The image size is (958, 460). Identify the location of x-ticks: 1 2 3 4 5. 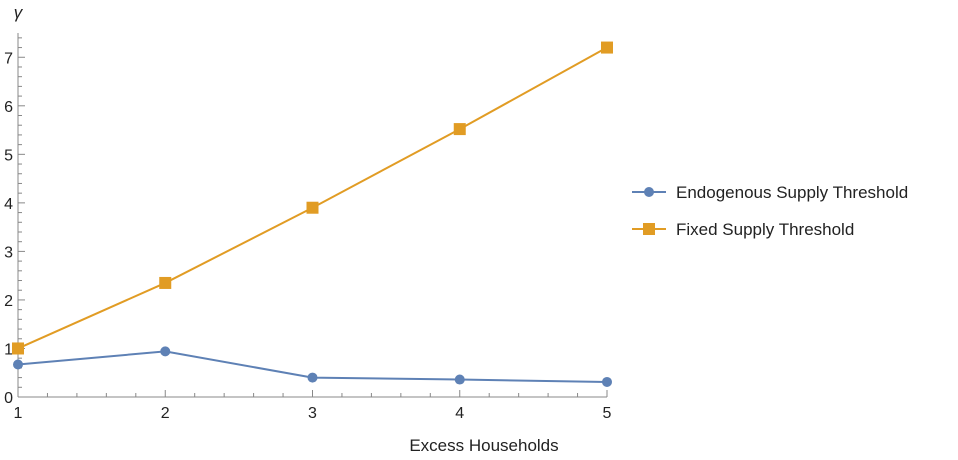
(313, 406).